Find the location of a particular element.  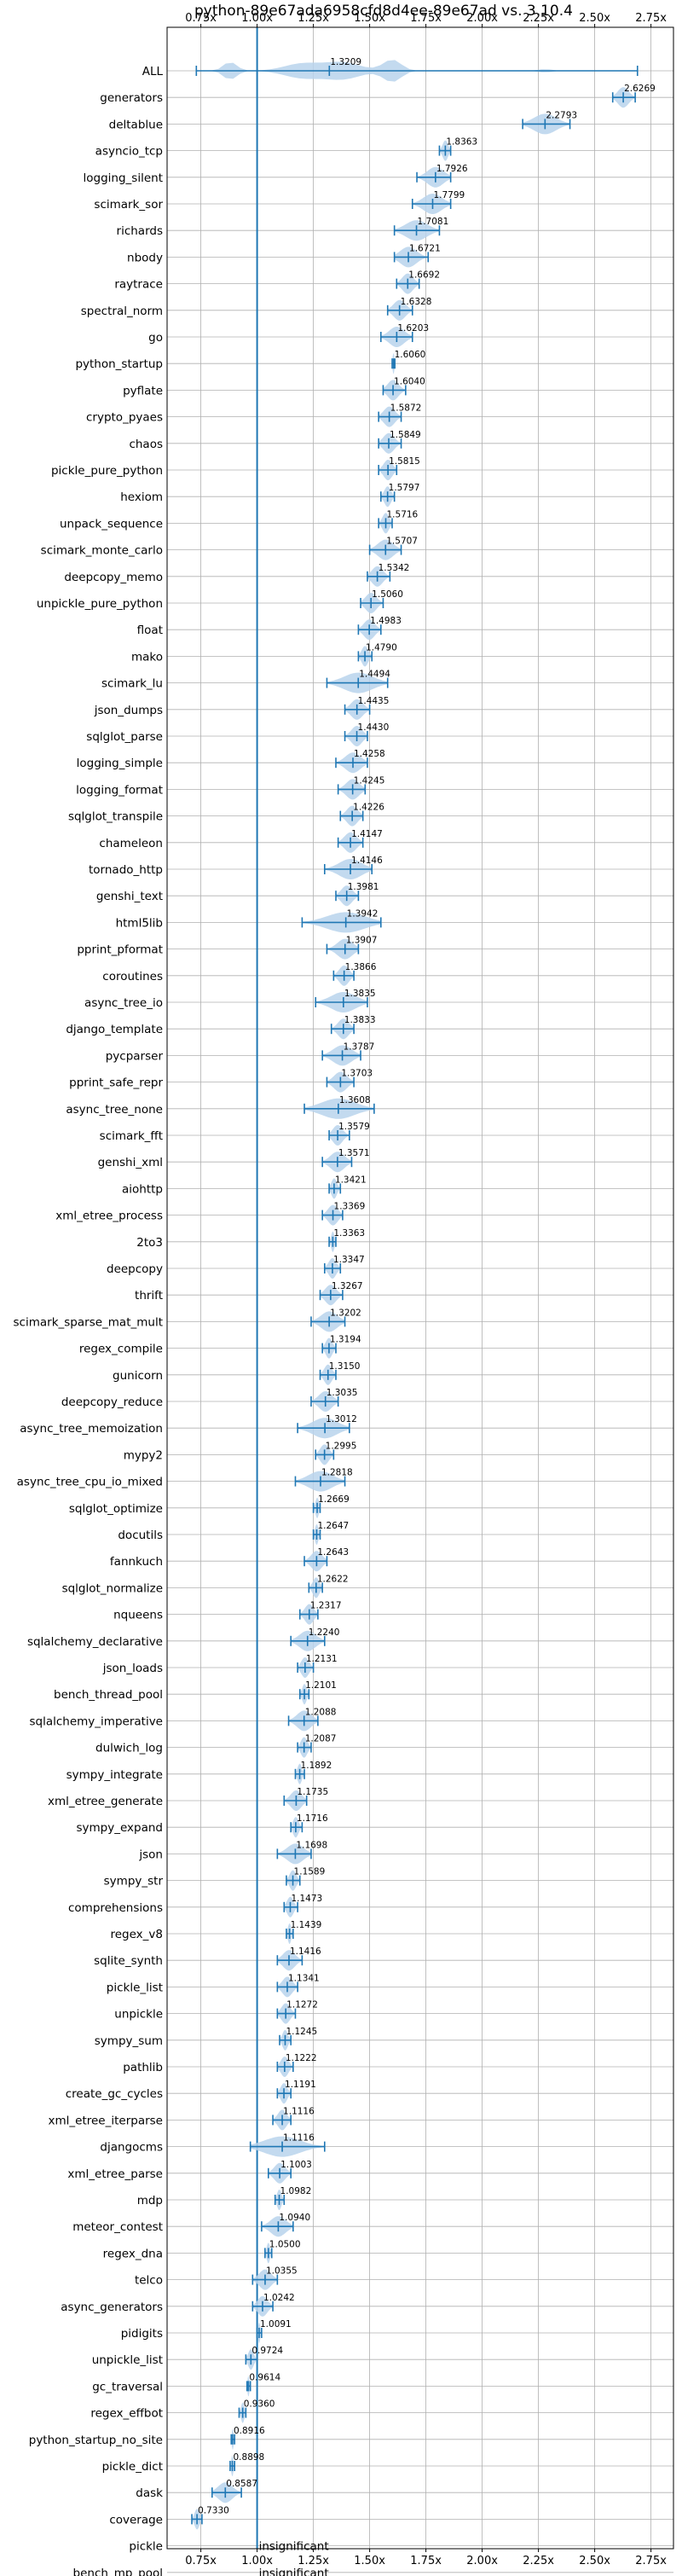

category-label: unpack_sequence is located at coordinates (112, 524).